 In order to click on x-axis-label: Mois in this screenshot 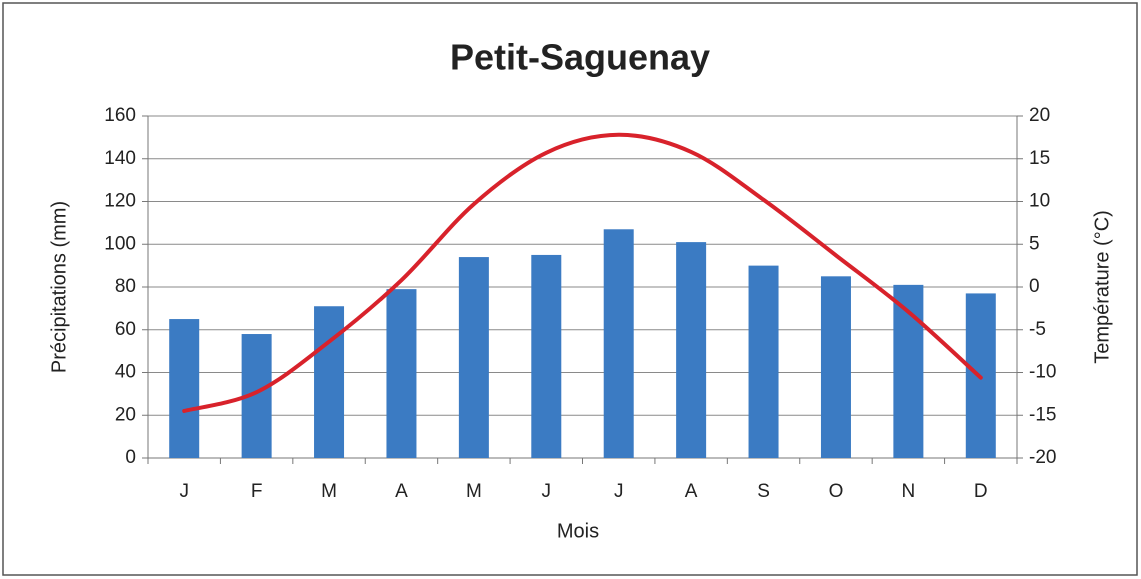, I will do `click(578, 531)`.